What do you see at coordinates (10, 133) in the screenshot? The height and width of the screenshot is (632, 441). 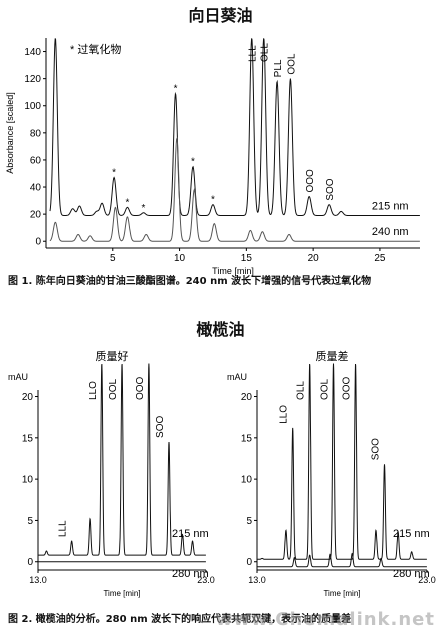 I see `y-axis-label: Absorbance [scaled]` at bounding box center [10, 133].